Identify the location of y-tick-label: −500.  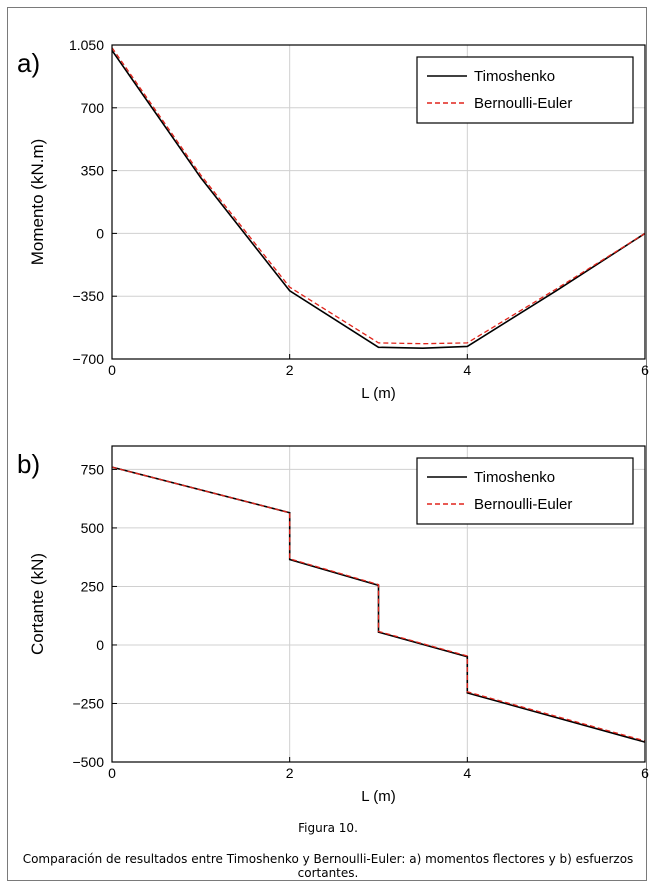
(88, 762).